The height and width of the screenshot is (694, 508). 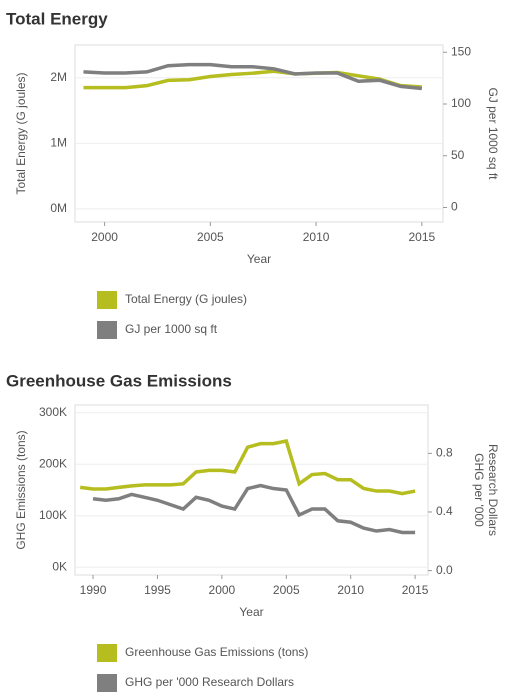 What do you see at coordinates (93, 590) in the screenshot?
I see `x-tick-label: 1990` at bounding box center [93, 590].